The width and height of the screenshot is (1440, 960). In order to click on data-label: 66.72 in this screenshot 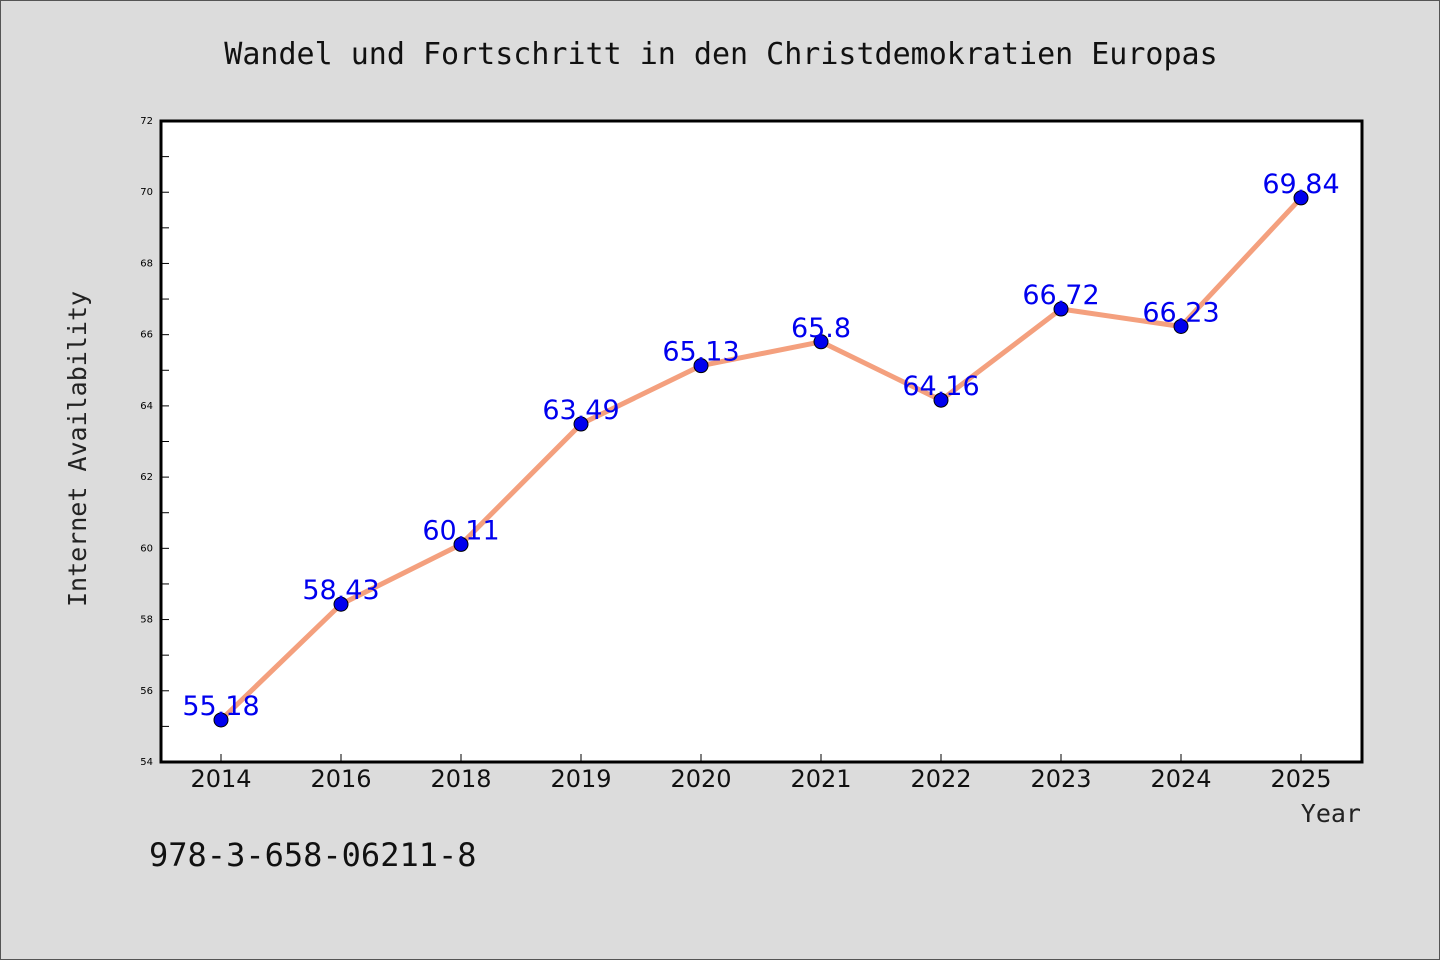, I will do `click(1060, 295)`.